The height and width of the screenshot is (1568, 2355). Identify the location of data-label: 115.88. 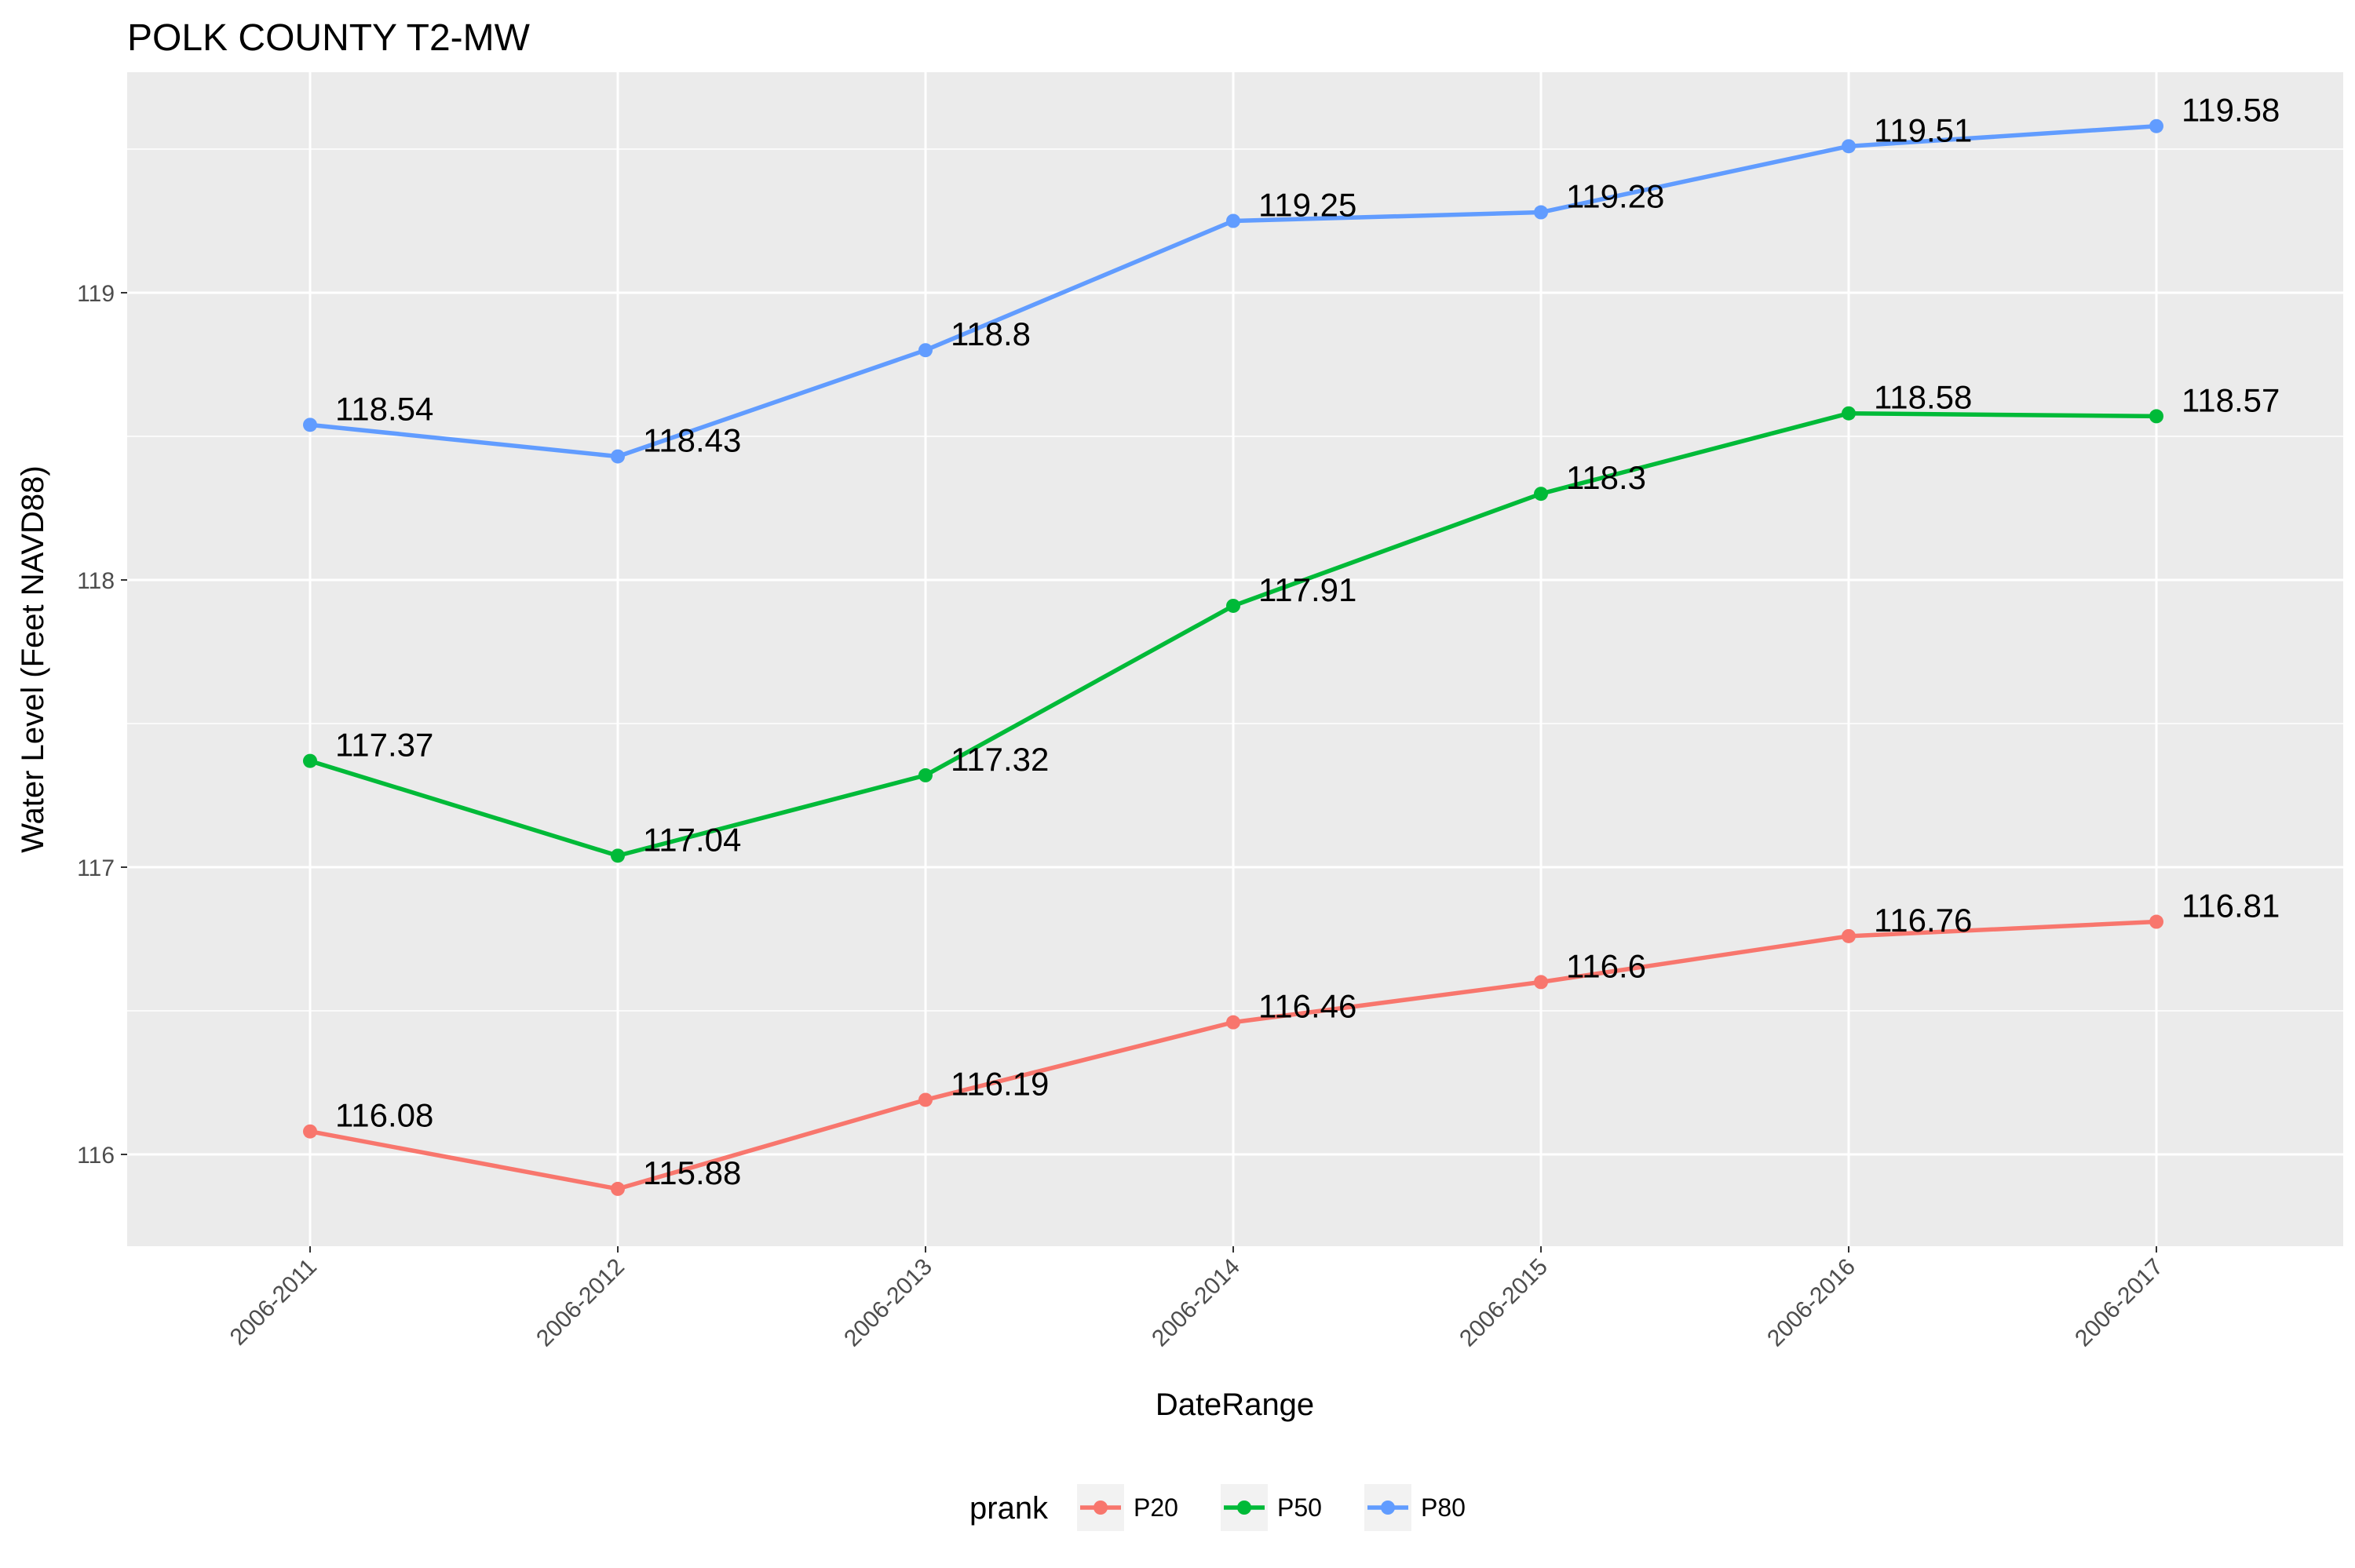
(692, 1172).